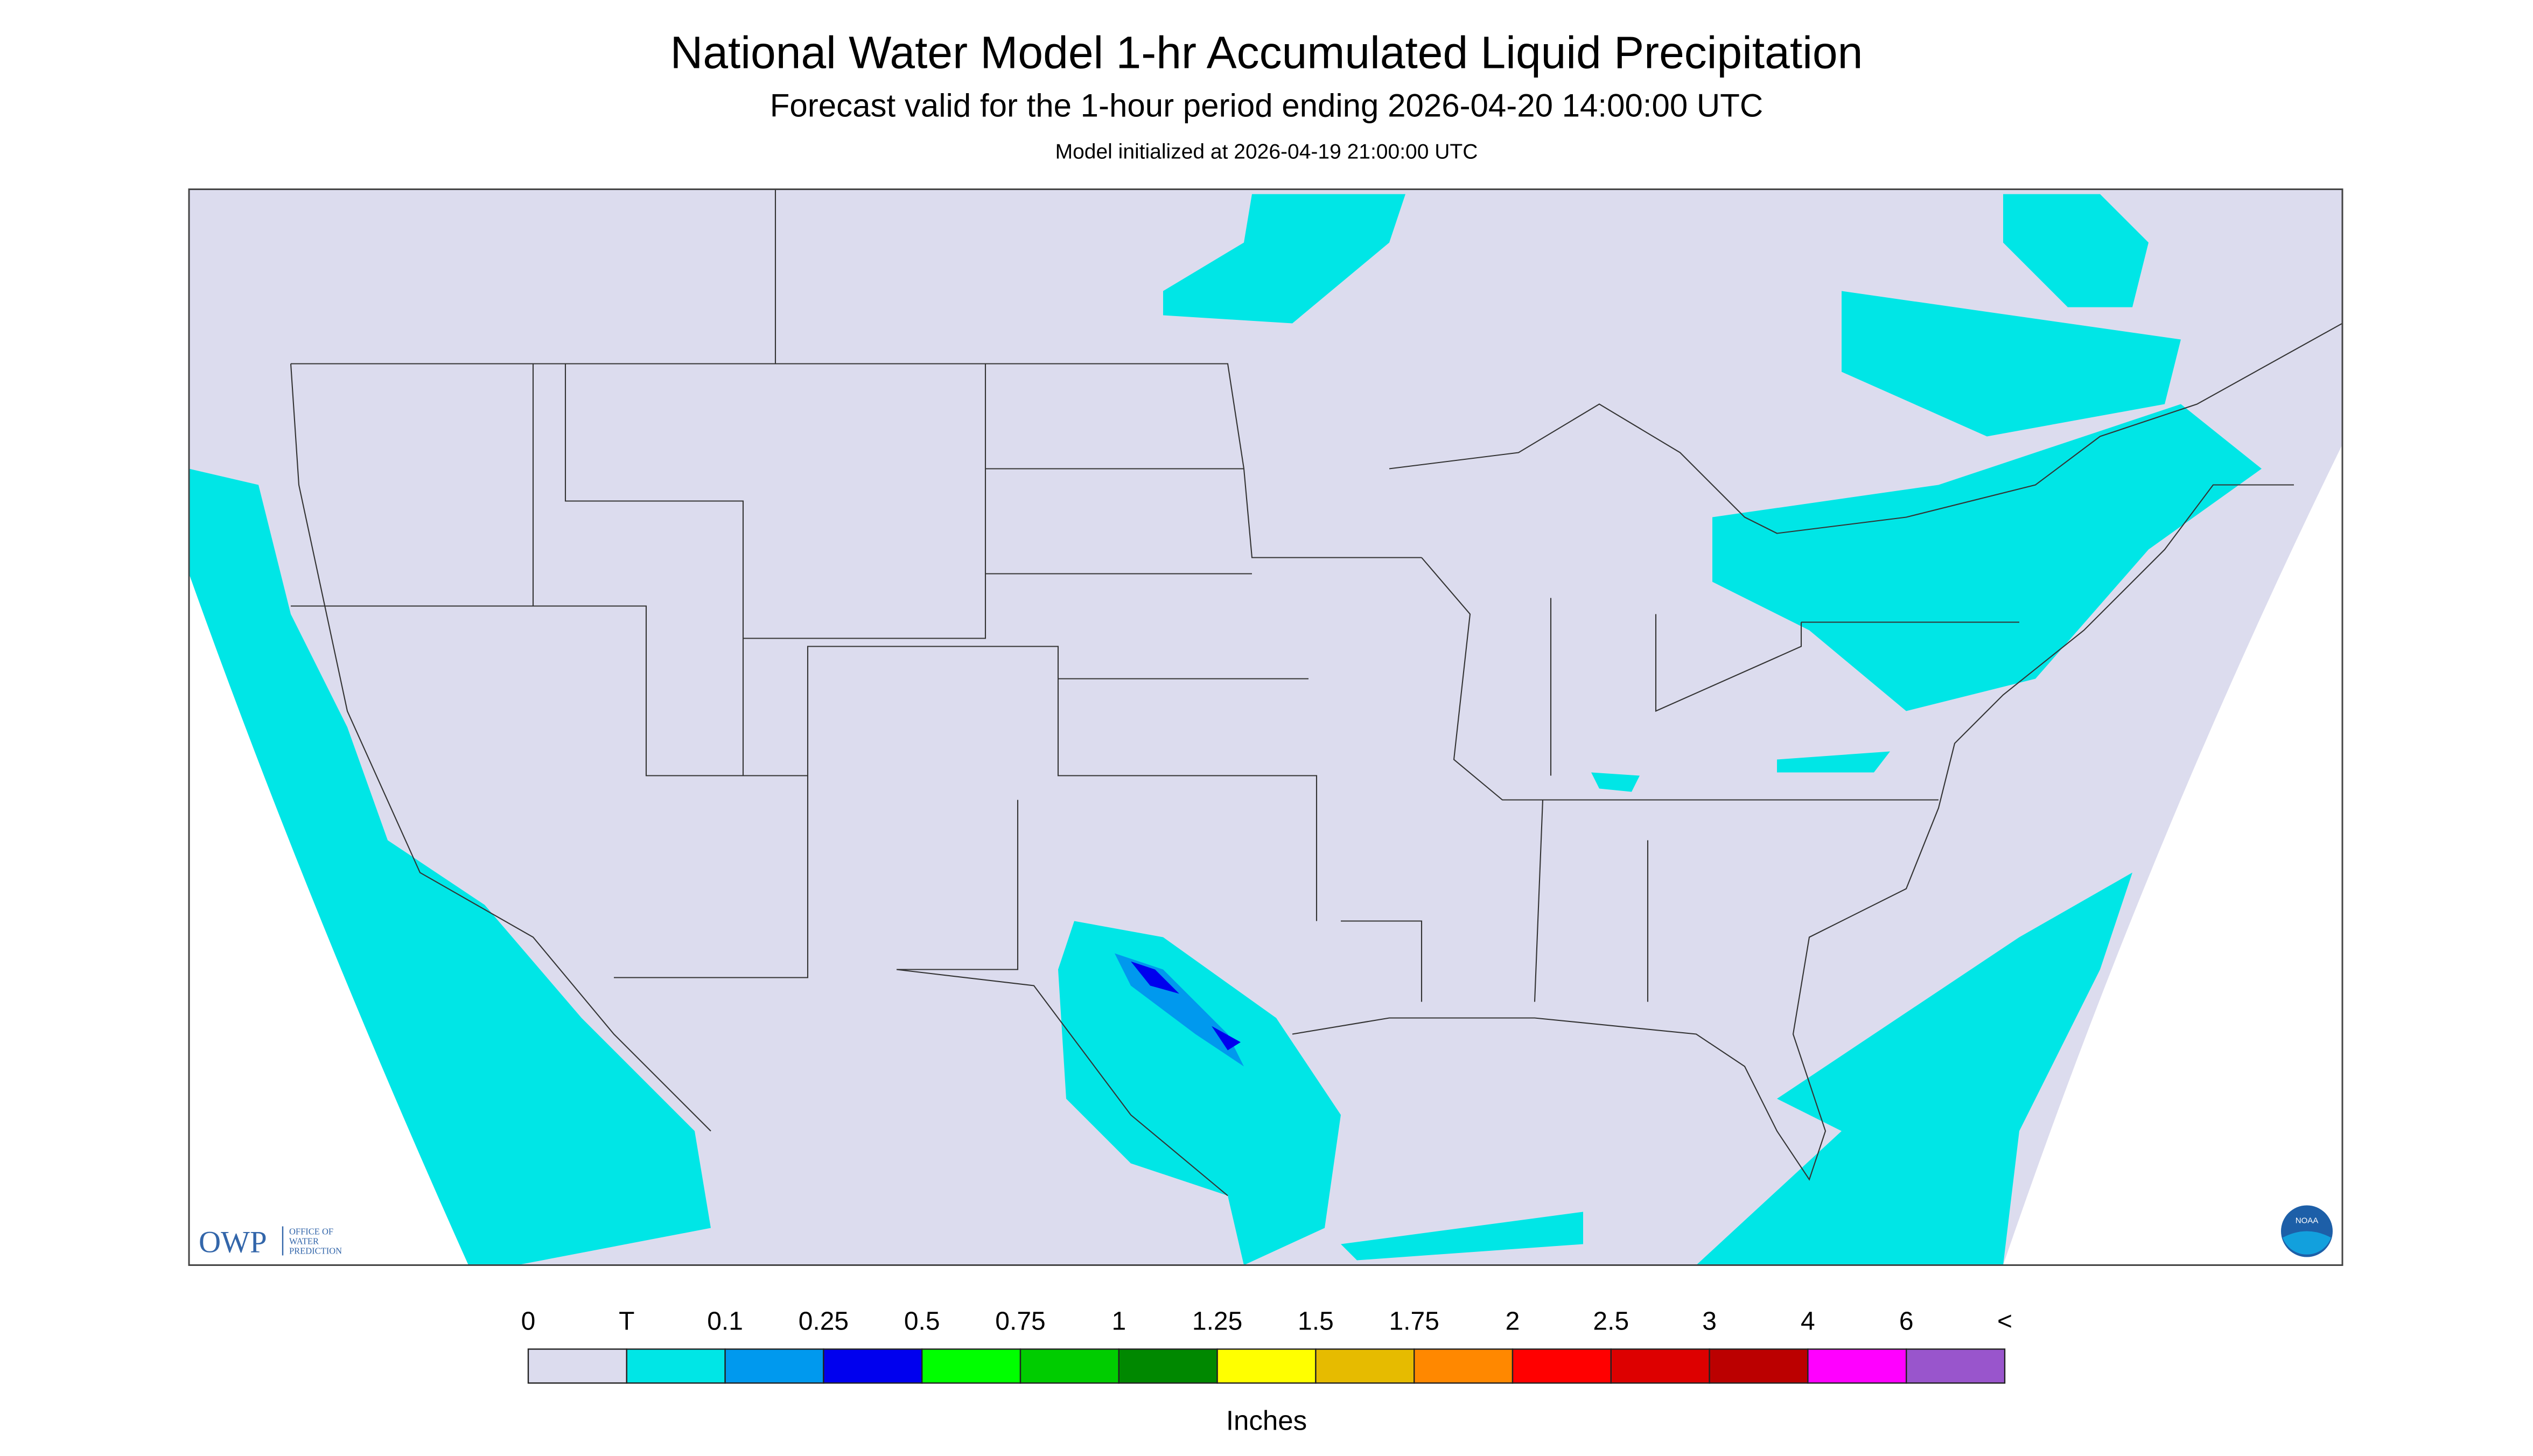  Describe the element at coordinates (725, 1321) in the screenshot. I see `legend-label: 0.1` at that location.